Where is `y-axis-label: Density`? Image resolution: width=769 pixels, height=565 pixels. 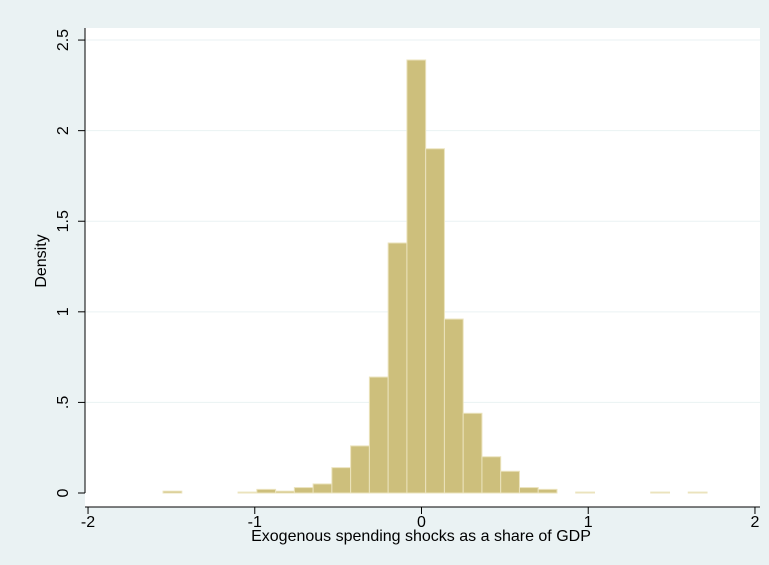 y-axis-label: Density is located at coordinates (41, 260).